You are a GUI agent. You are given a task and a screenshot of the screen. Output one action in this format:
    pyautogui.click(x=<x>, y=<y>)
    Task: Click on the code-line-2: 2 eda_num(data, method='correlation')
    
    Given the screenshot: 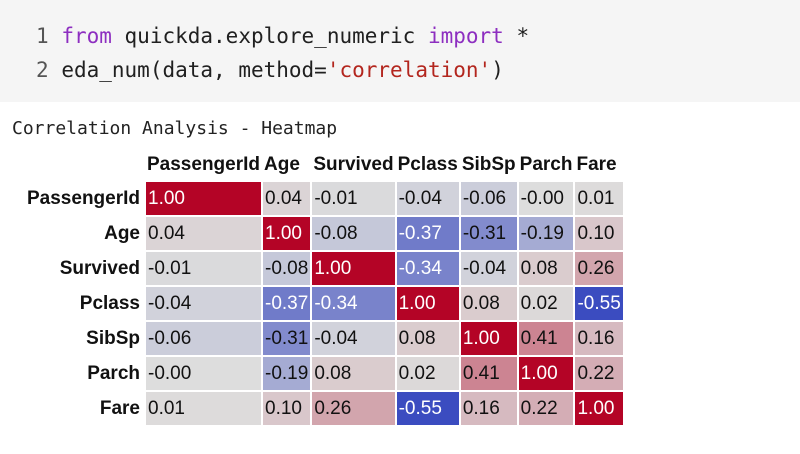 What is the action you would take?
    pyautogui.click(x=270, y=70)
    